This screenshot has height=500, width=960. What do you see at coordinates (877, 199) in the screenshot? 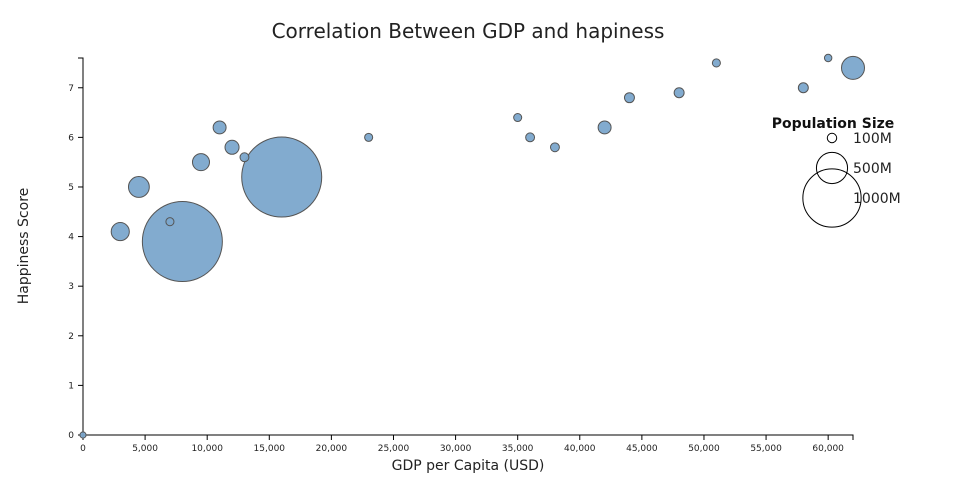
I see `legend-label: 1000M` at bounding box center [877, 199].